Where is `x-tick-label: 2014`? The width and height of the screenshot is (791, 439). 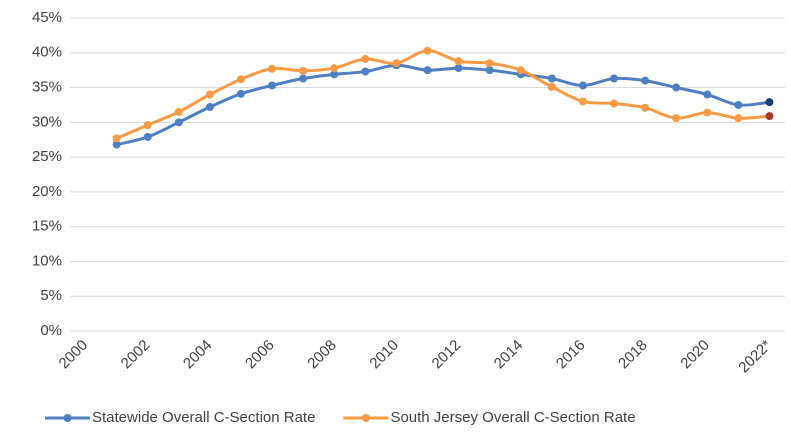 x-tick-label: 2014 is located at coordinates (509, 355).